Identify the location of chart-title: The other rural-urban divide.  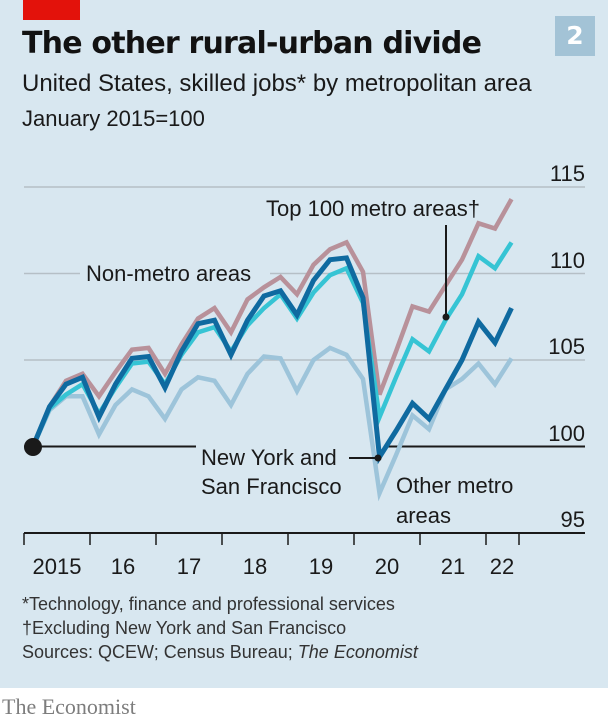
(252, 43).